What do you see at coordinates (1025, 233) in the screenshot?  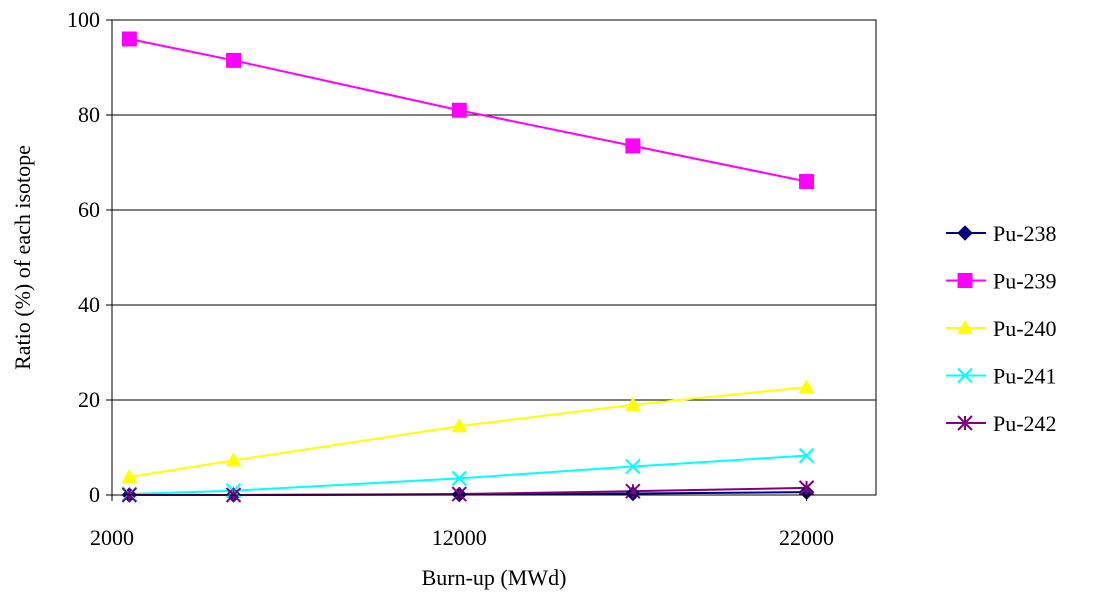 I see `legend-label: Pu-238` at bounding box center [1025, 233].